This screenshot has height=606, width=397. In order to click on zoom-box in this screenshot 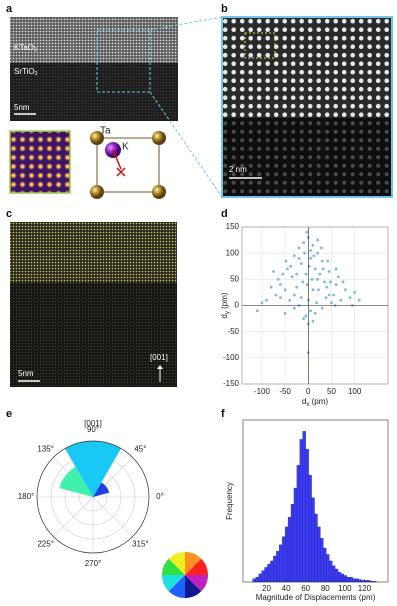, I will do `click(123, 61)`.